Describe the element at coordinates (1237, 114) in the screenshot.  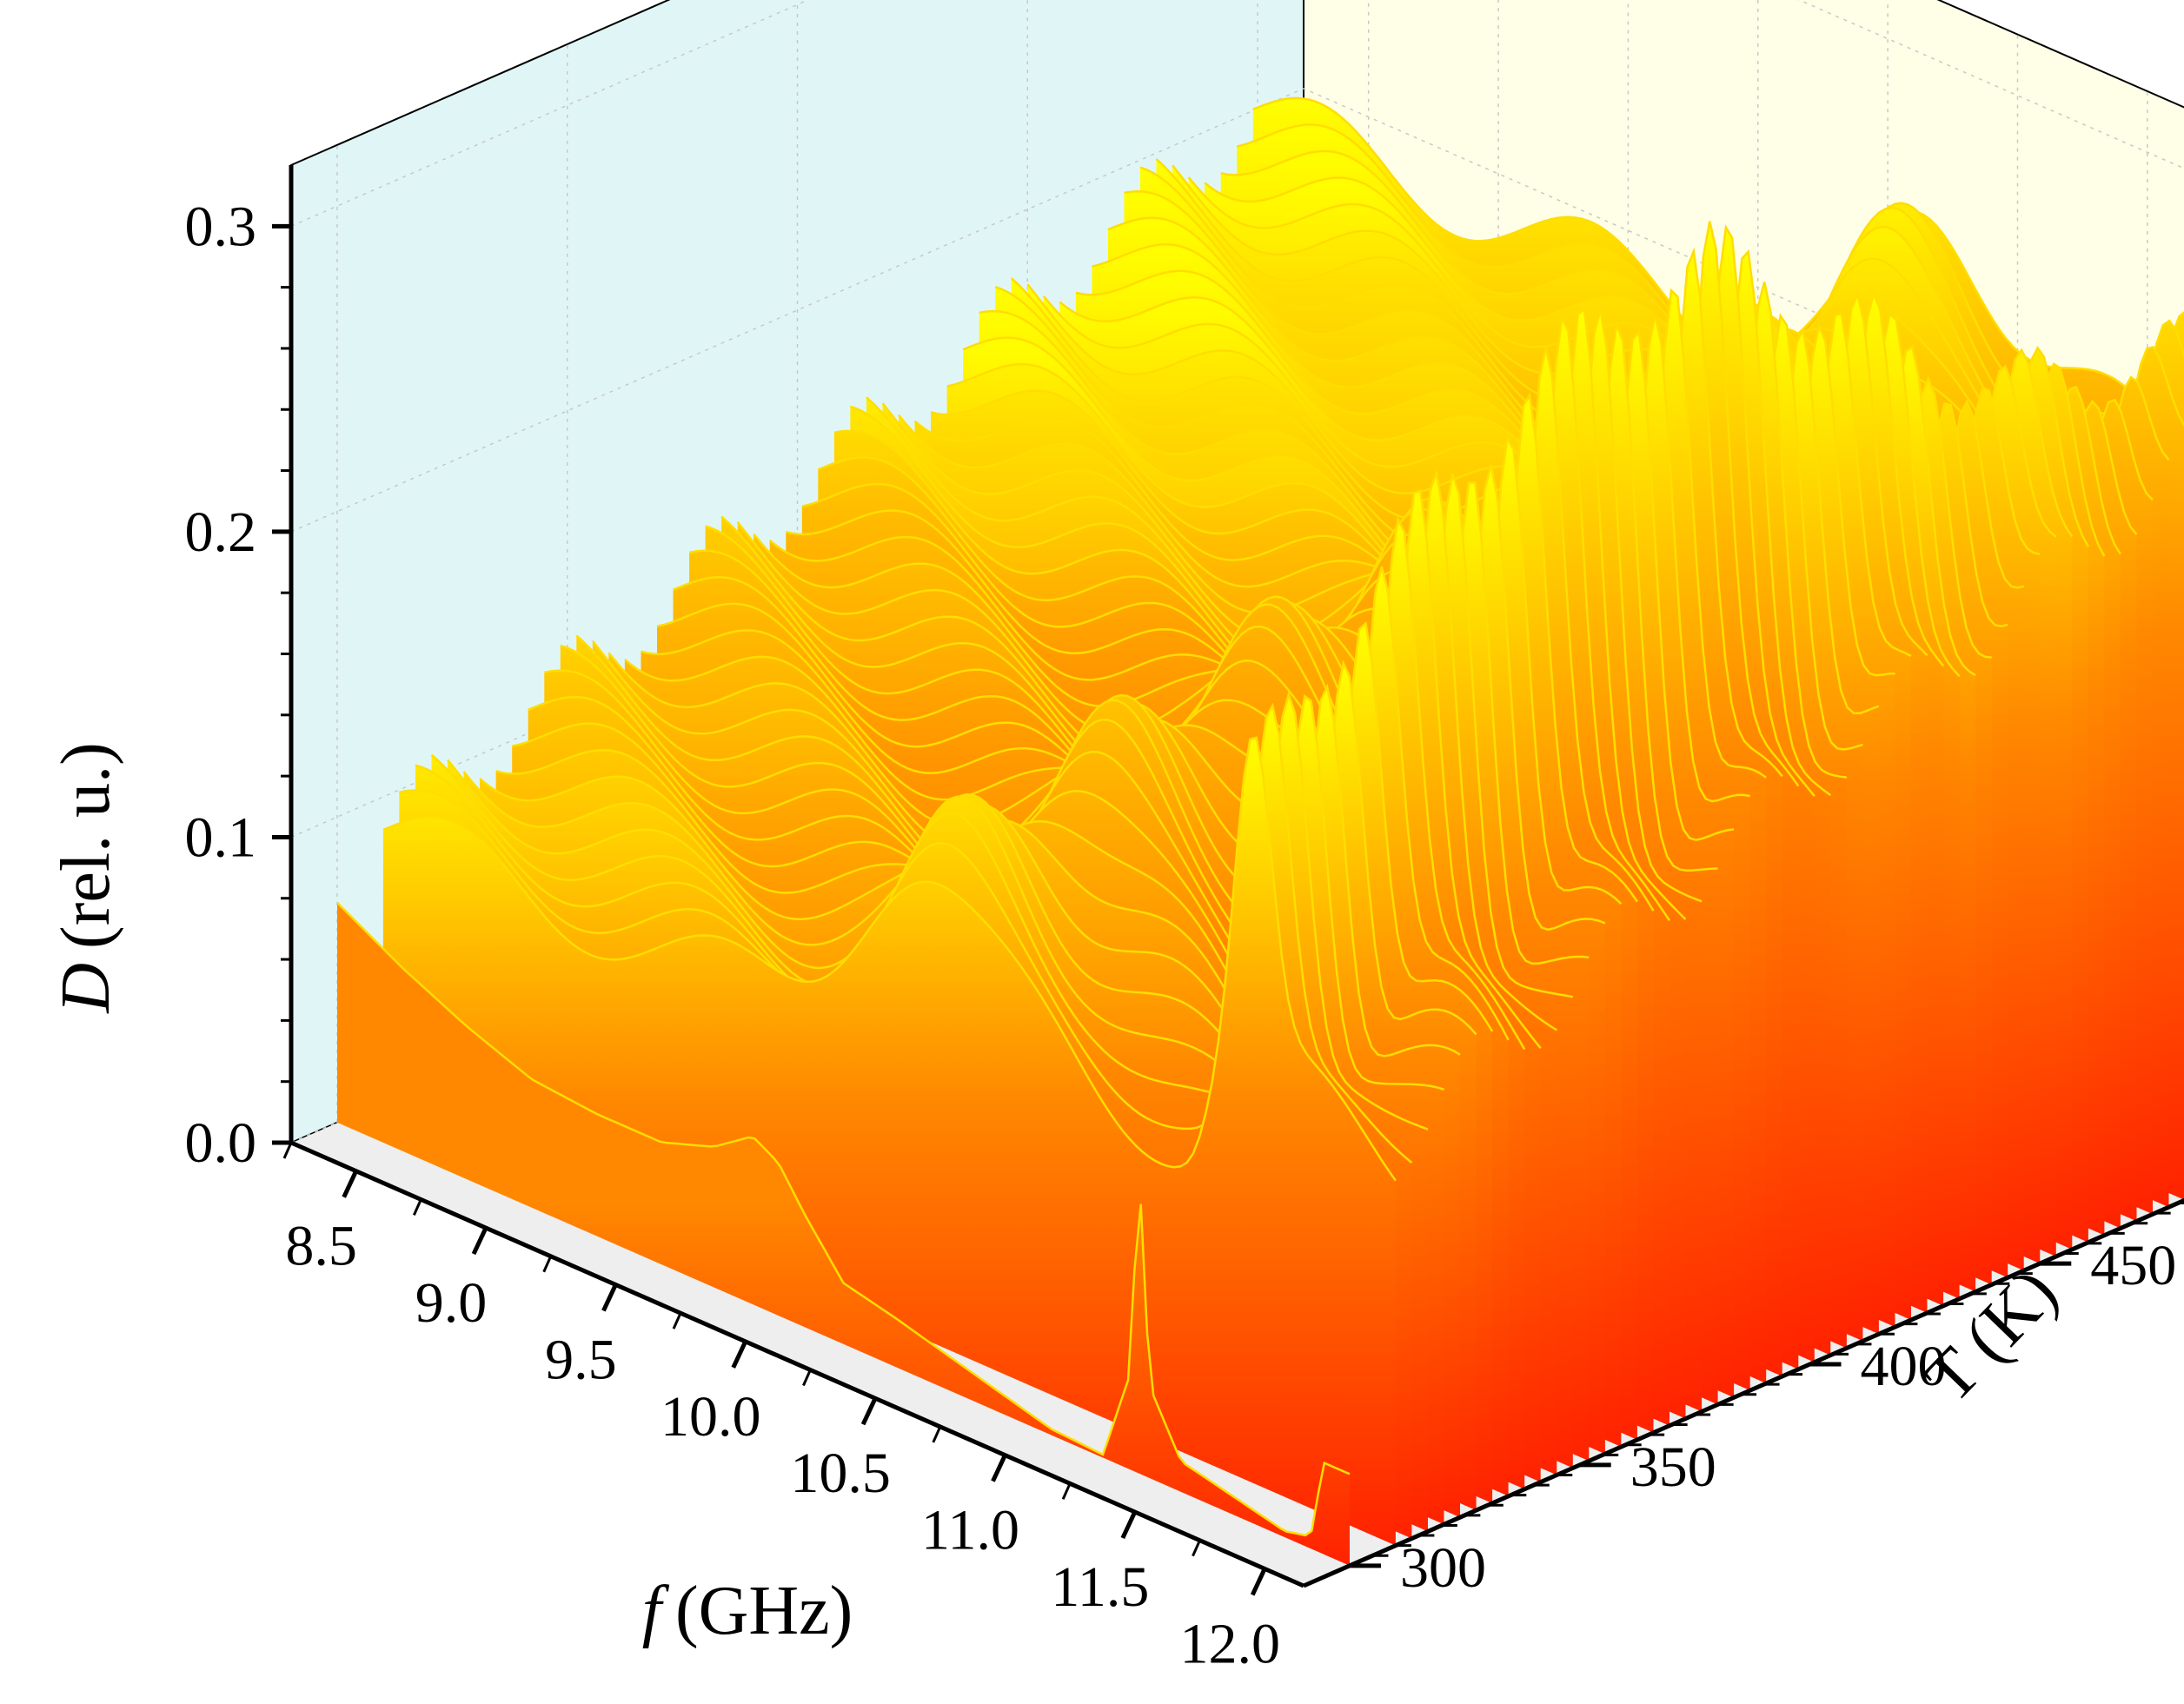
I see `z-grid-line` at that location.